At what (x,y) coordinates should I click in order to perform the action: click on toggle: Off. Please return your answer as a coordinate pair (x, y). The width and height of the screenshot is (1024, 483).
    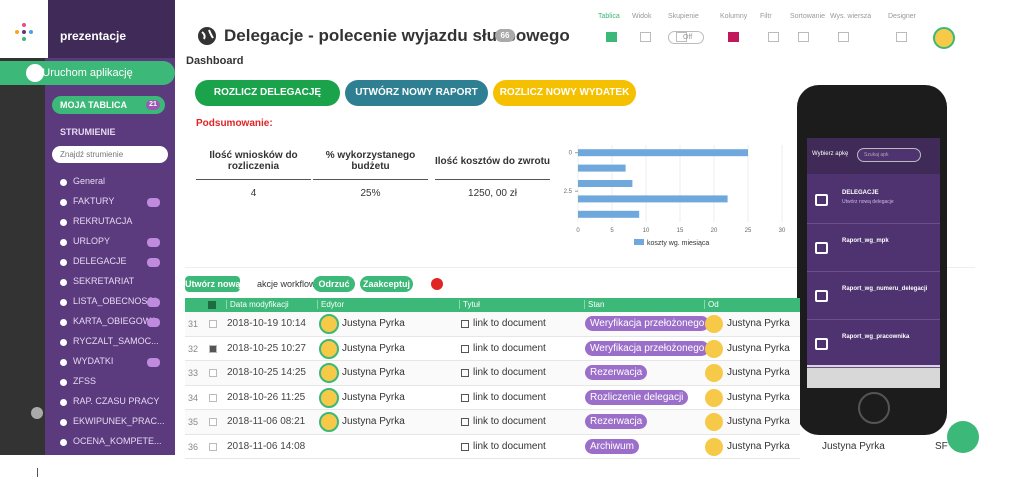
    Looking at the image, I should click on (686, 37).